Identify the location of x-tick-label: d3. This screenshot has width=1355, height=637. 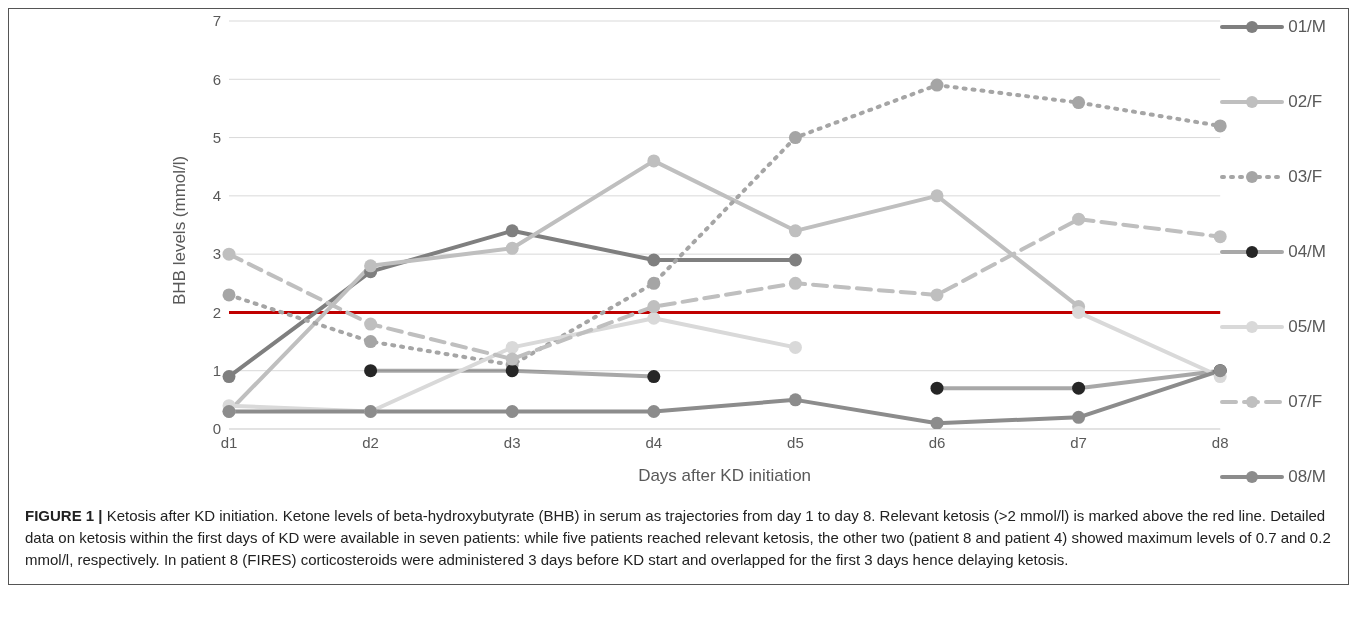
(512, 442).